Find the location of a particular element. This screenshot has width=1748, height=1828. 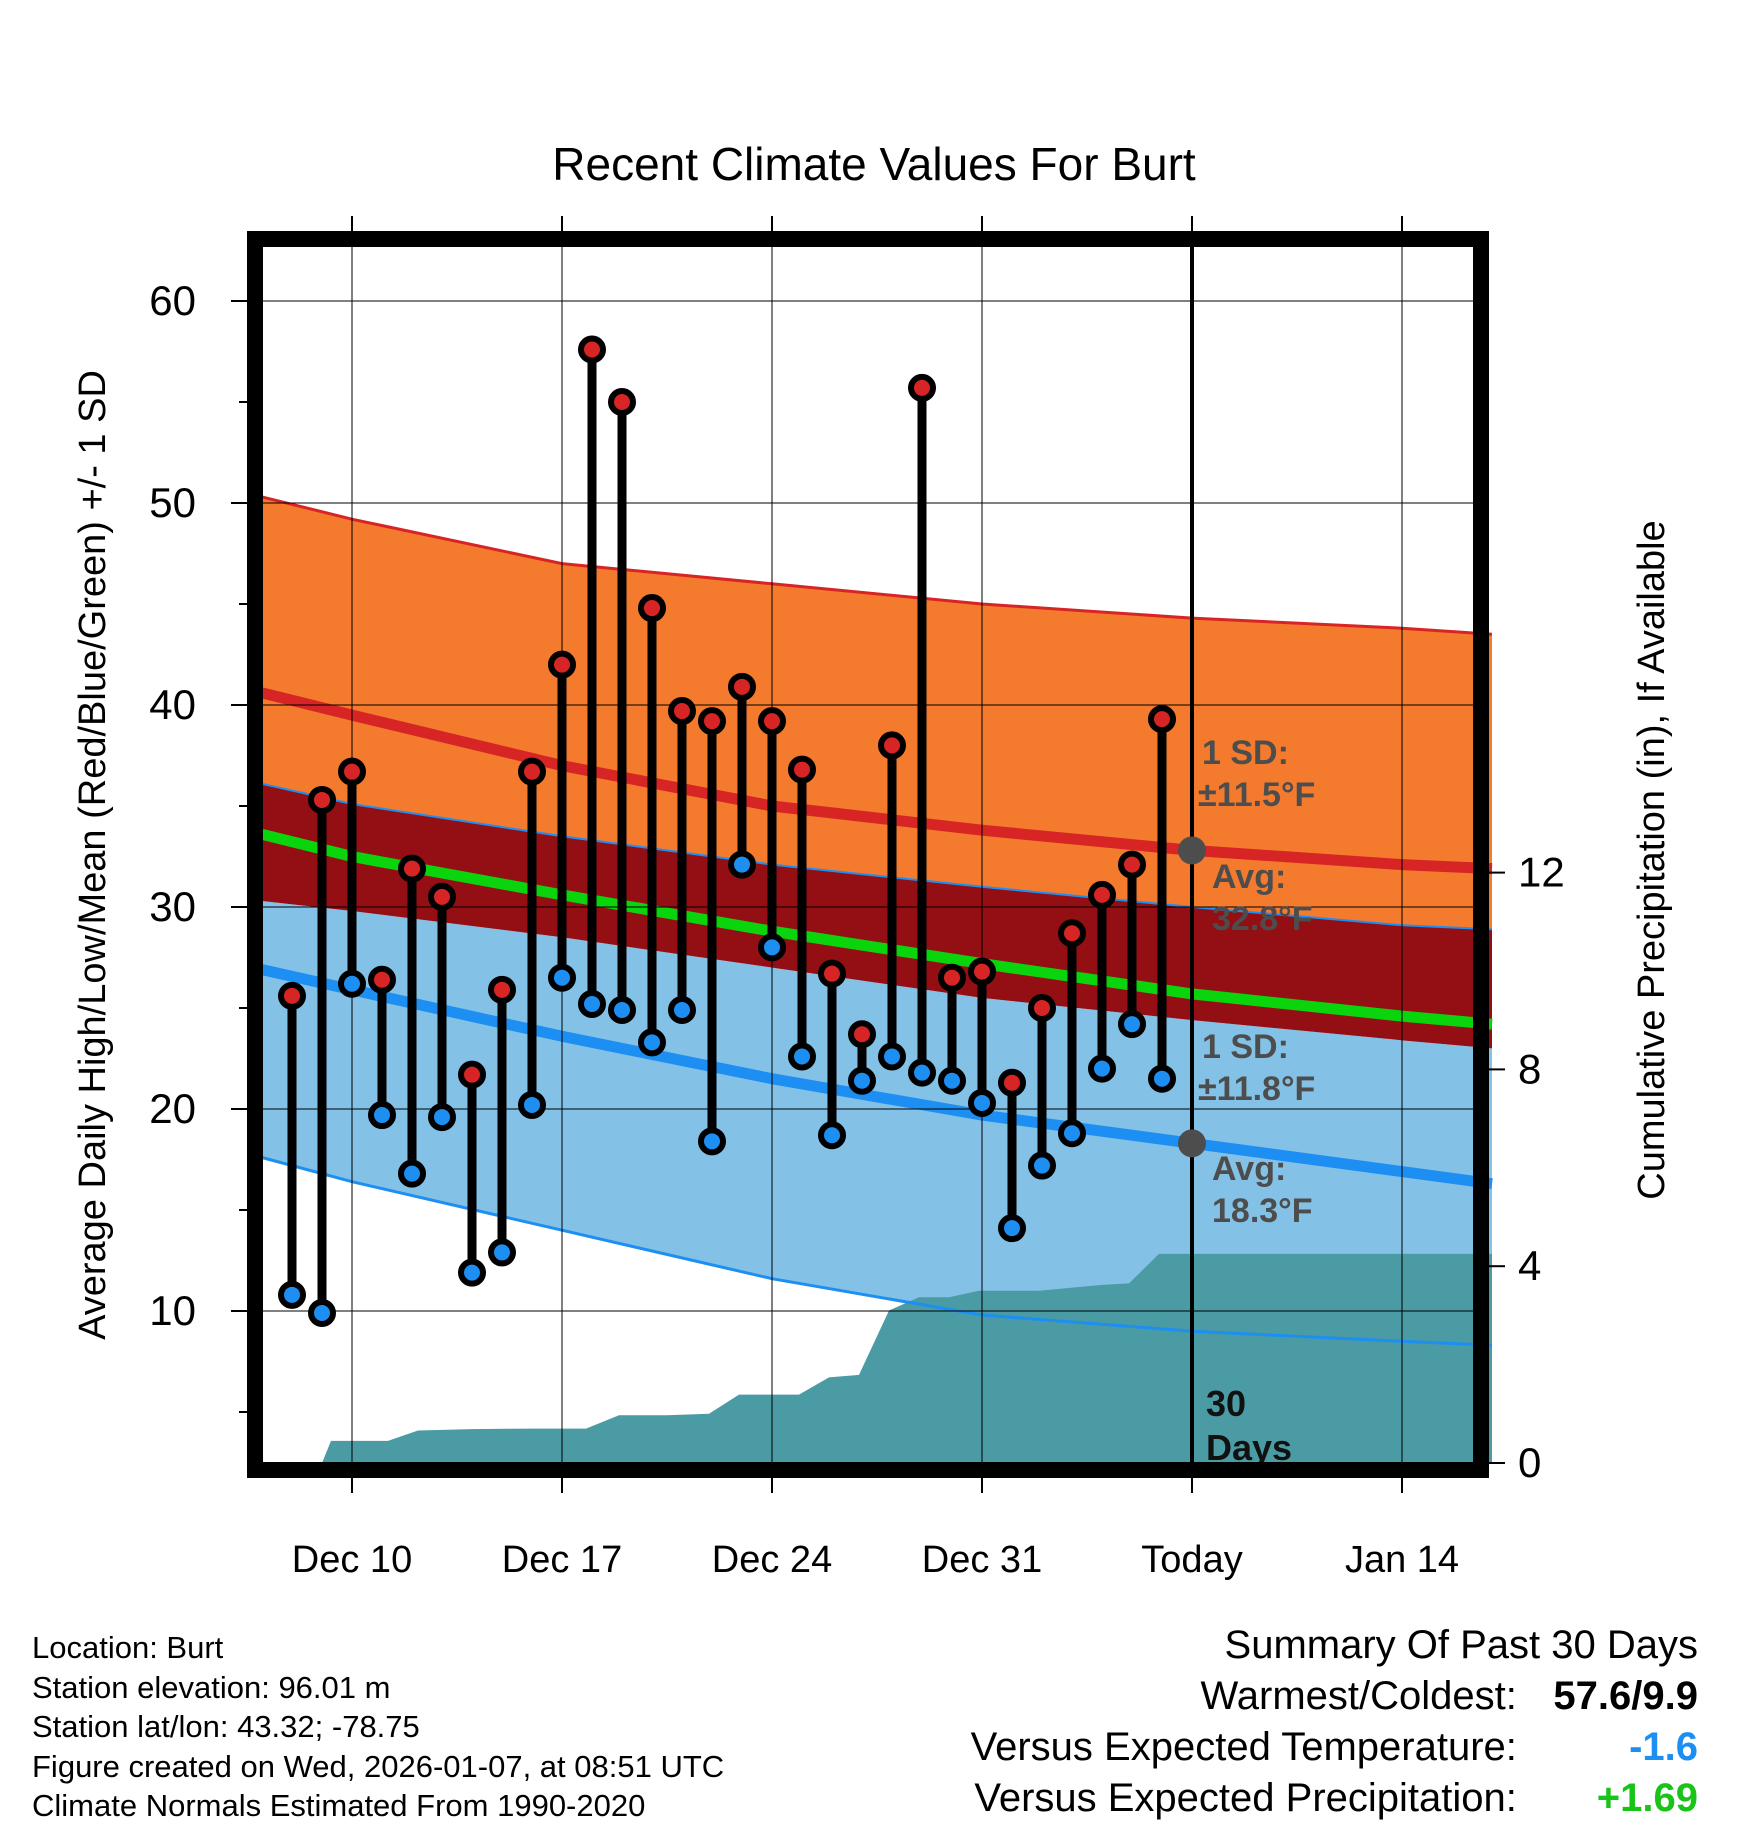

y-tick-label: 20 is located at coordinates (172, 1108).